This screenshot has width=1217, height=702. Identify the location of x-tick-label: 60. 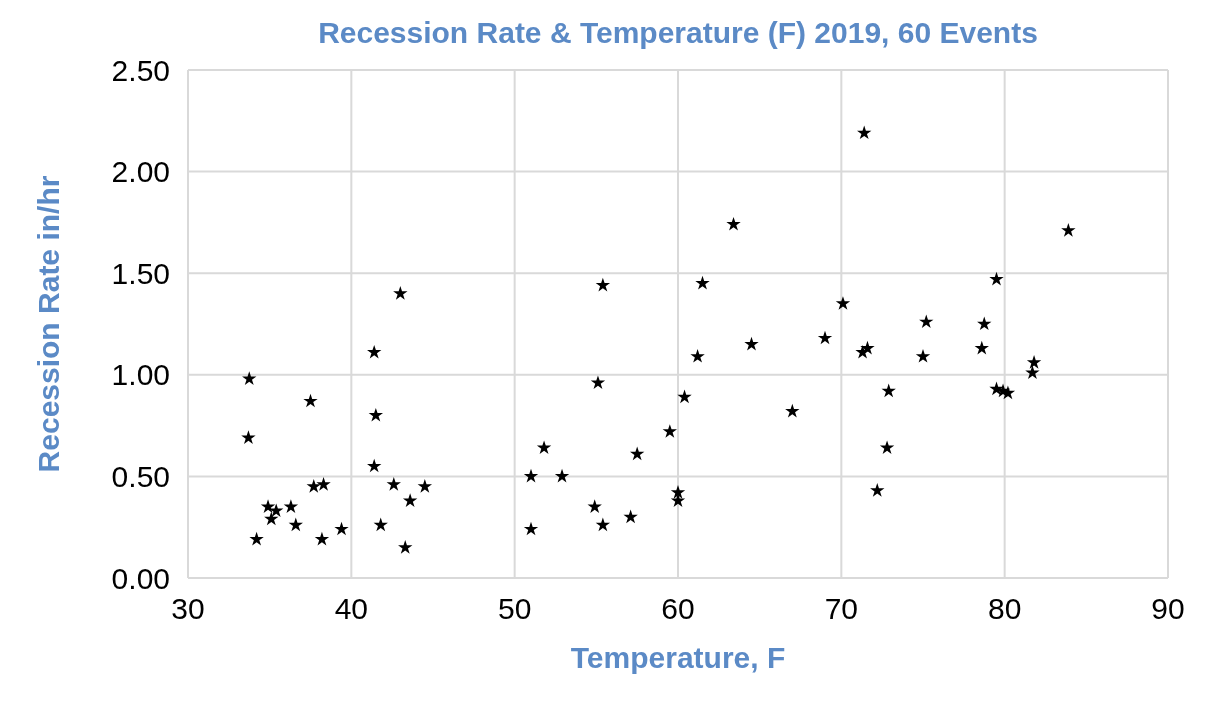
(678, 609).